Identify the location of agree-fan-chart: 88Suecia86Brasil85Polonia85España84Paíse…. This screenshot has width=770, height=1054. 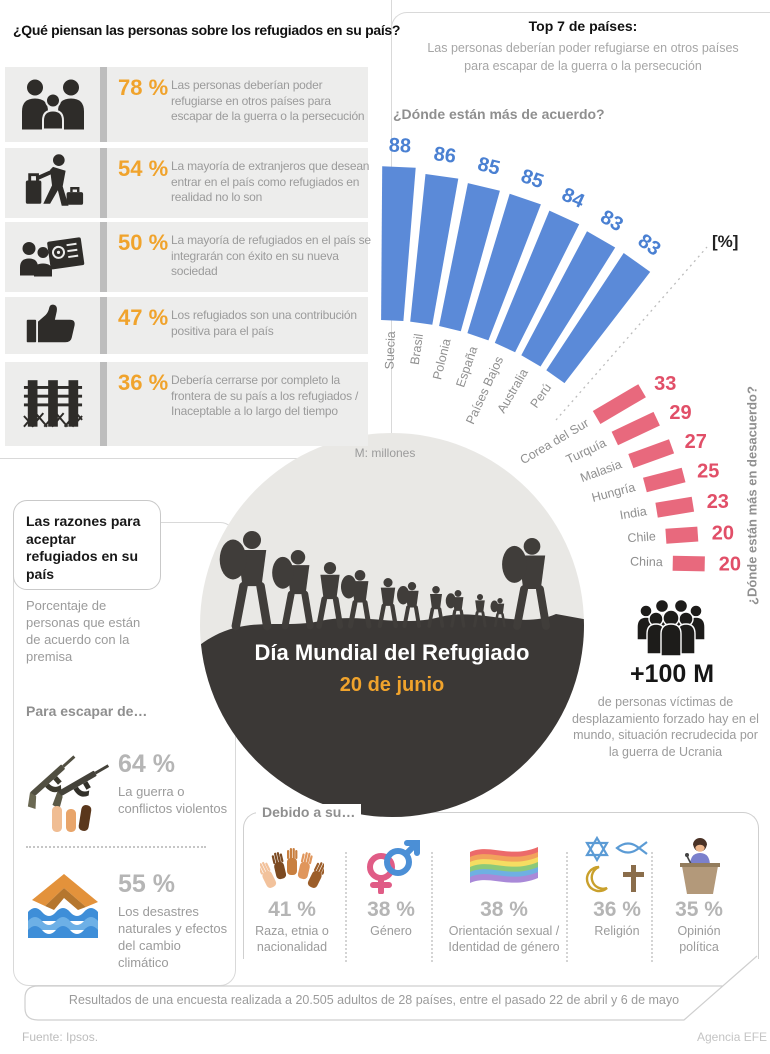
(523, 280).